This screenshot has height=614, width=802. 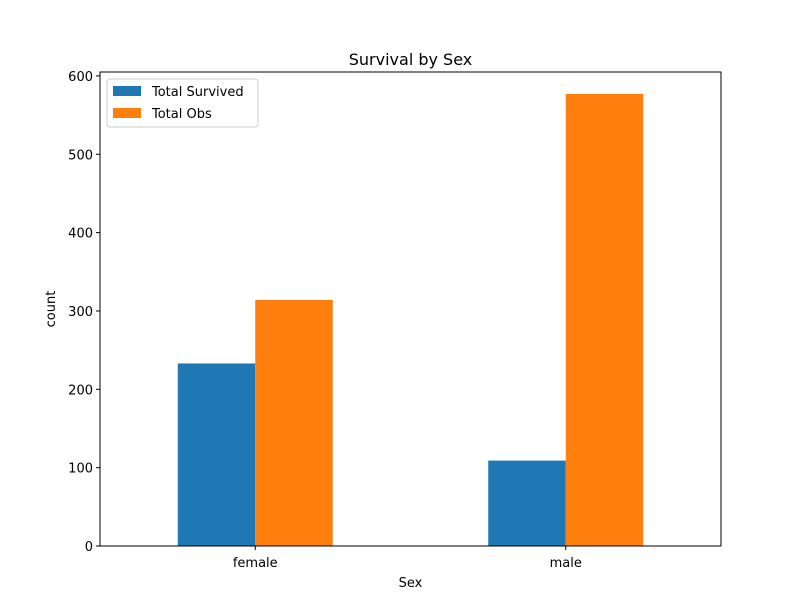 What do you see at coordinates (255, 563) in the screenshot?
I see `x-tick-label-female: female` at bounding box center [255, 563].